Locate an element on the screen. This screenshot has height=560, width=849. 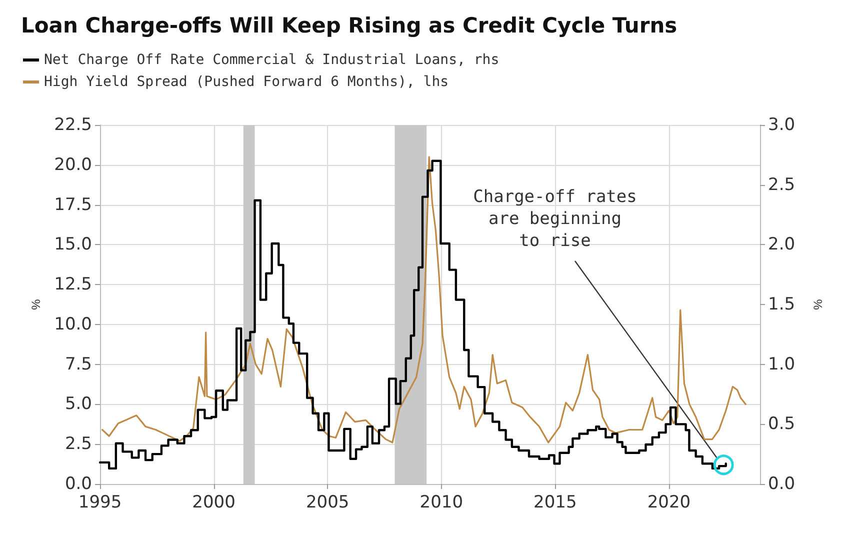
x-tick-label: 2020 is located at coordinates (669, 502).